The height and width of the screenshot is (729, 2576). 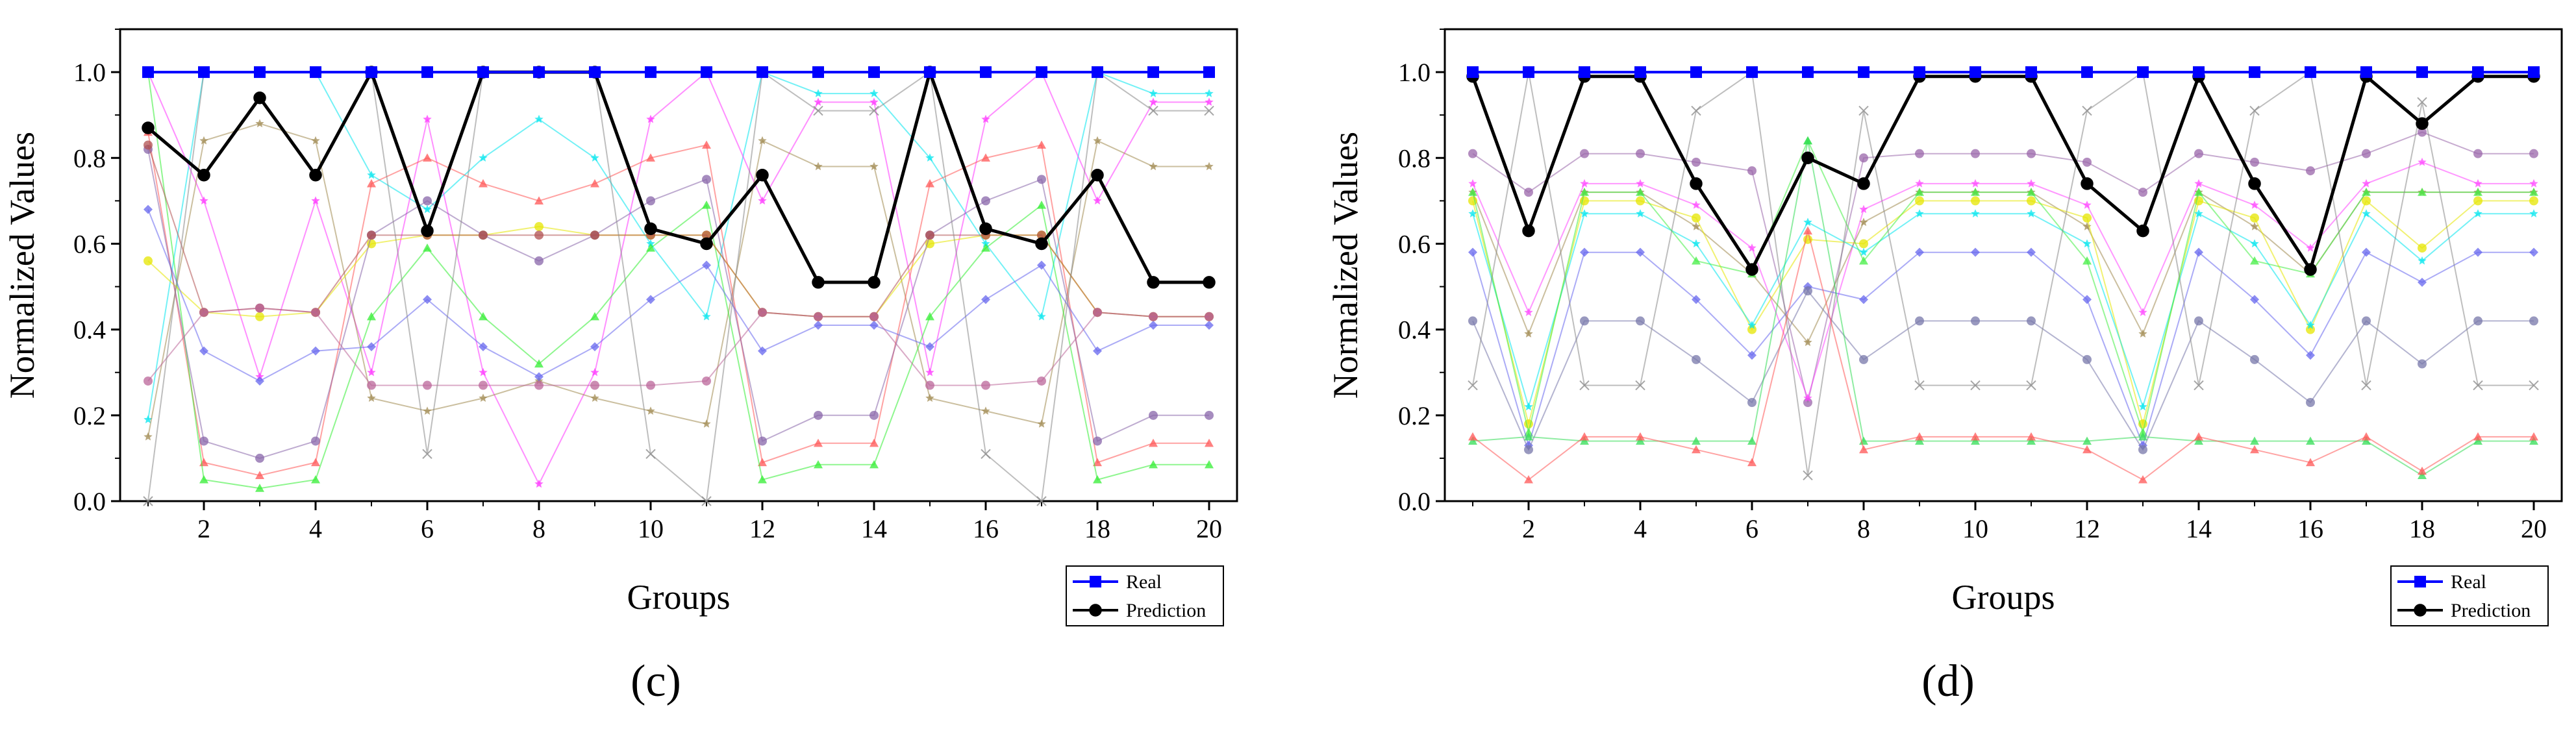 I want to click on y-axis-title: Normalized Values, so click(x=1345, y=265).